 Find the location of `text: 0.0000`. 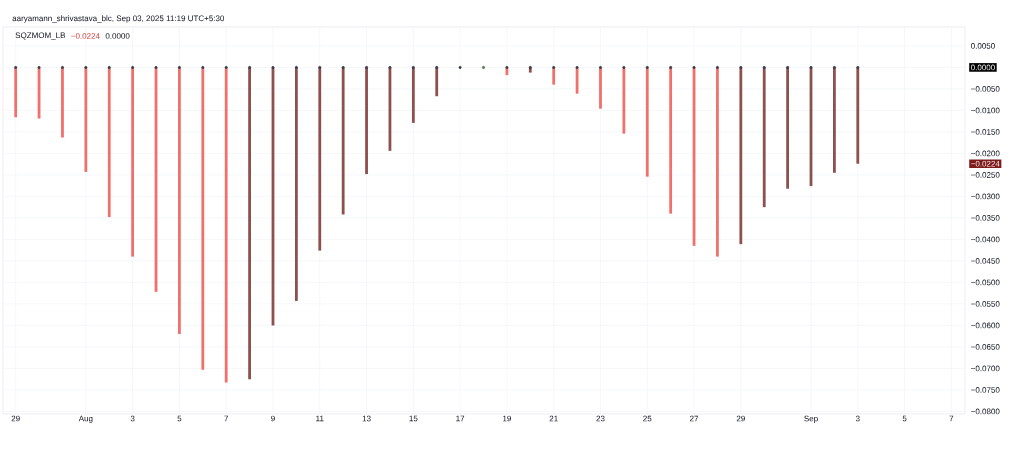

text: 0.0000 is located at coordinates (983, 67).